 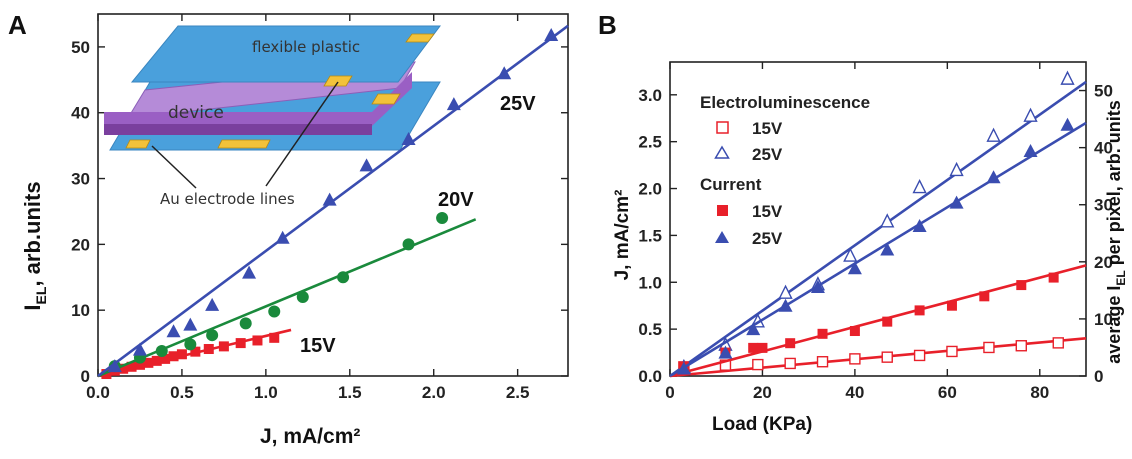 I want to click on inset-electrode-top, so click(x=420, y=38).